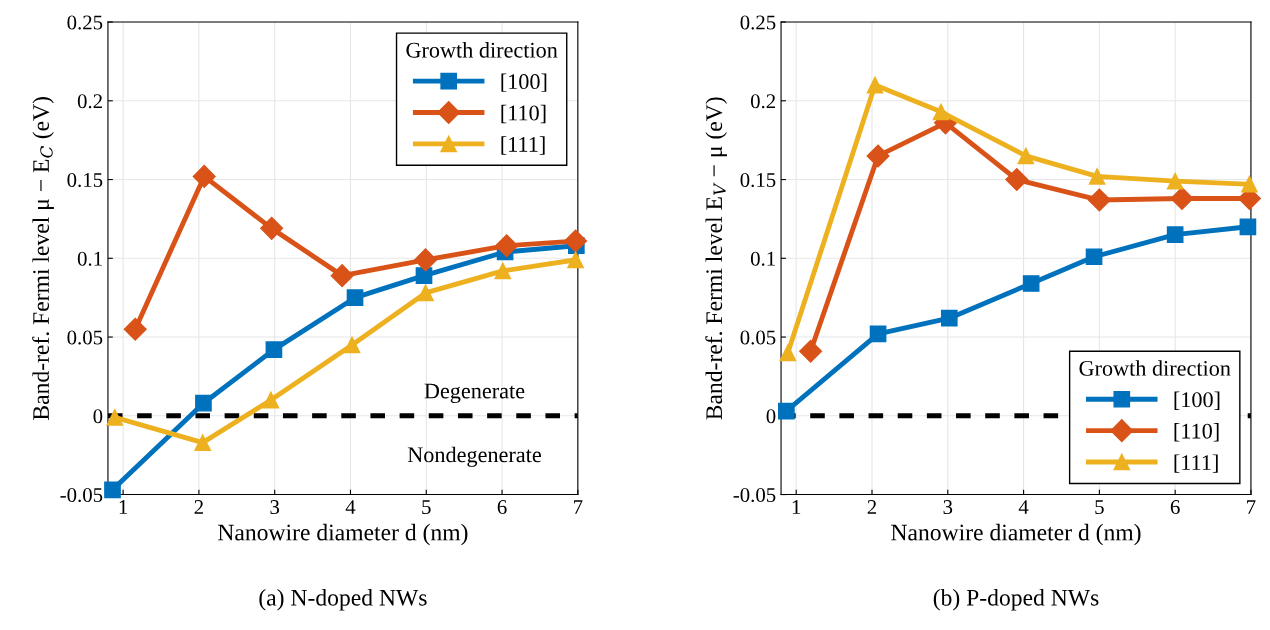 The width and height of the screenshot is (1270, 630). What do you see at coordinates (716, 258) in the screenshot?
I see `y-axis-title: Band-ref. Fermi level E$_{V}$ − μ (eV)` at bounding box center [716, 258].